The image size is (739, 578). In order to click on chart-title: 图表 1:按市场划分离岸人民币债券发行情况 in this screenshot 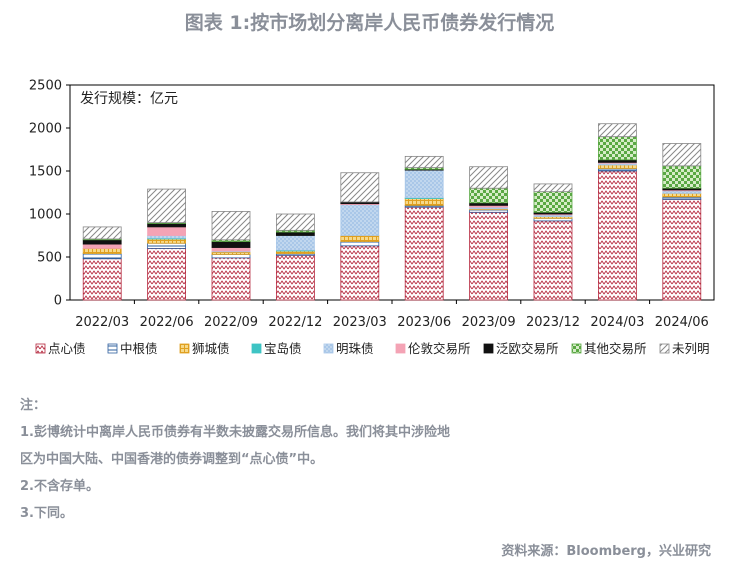, I will do `click(369, 23)`.